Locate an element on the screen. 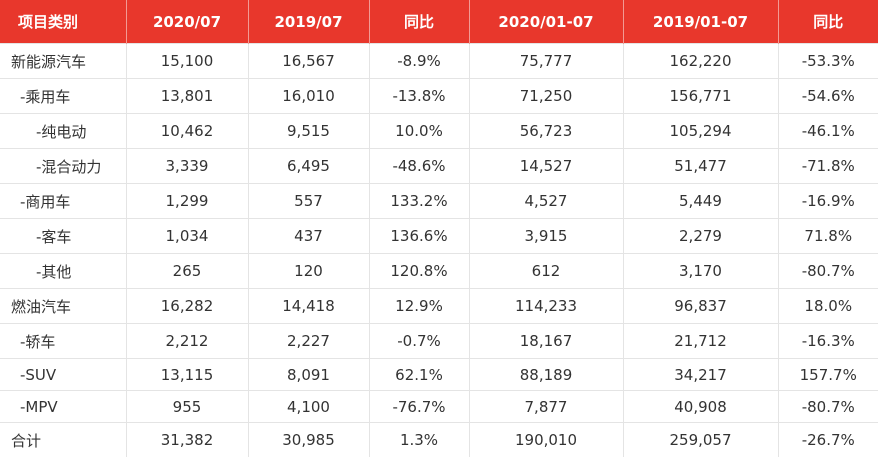 The width and height of the screenshot is (878, 458). table-row: -客车 1,034 437 136.6% 3,915 2,279 71.8% is located at coordinates (439, 236).